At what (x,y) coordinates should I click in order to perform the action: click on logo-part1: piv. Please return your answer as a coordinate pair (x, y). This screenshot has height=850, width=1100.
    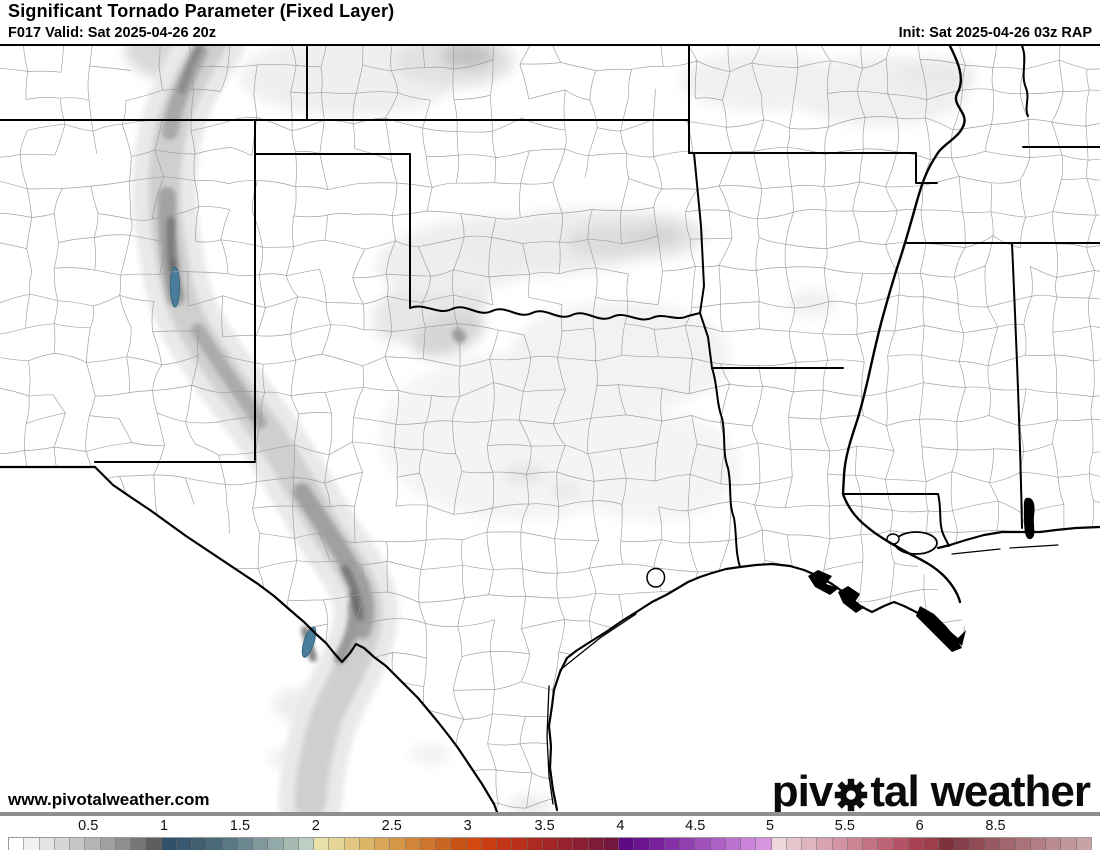
    Looking at the image, I should click on (802, 791).